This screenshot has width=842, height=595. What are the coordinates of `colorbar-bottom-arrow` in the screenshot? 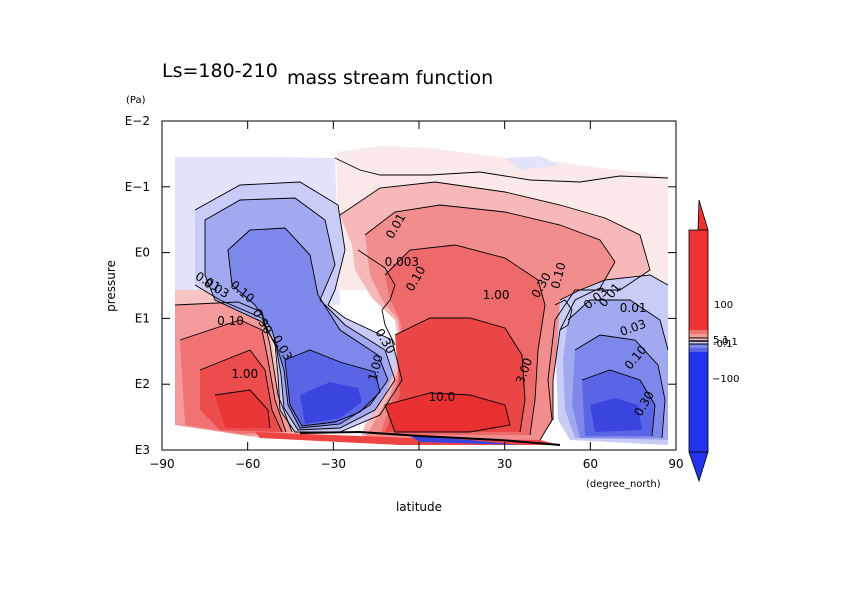 It's located at (698, 467).